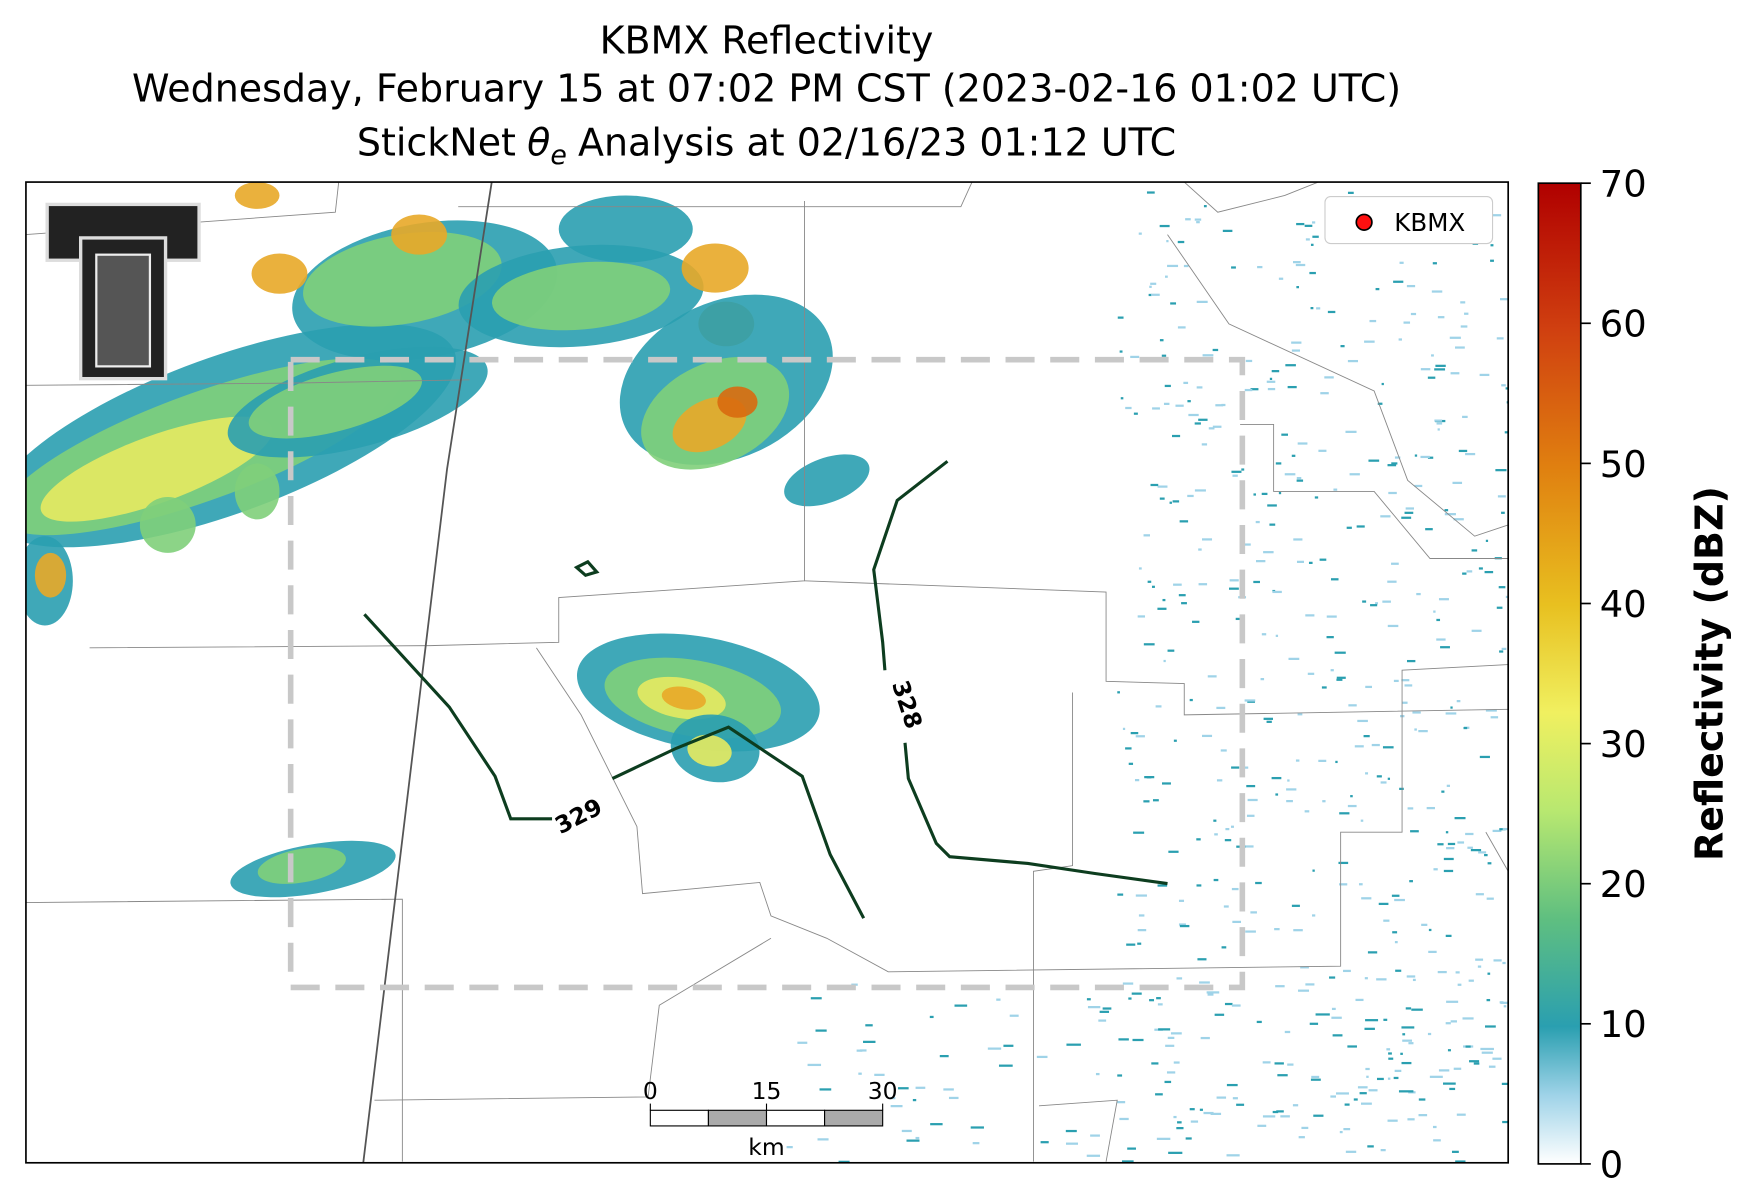 This screenshot has width=1743, height=1203. I want to click on scale-bar: 0 15 30 km, so click(770, 1119).